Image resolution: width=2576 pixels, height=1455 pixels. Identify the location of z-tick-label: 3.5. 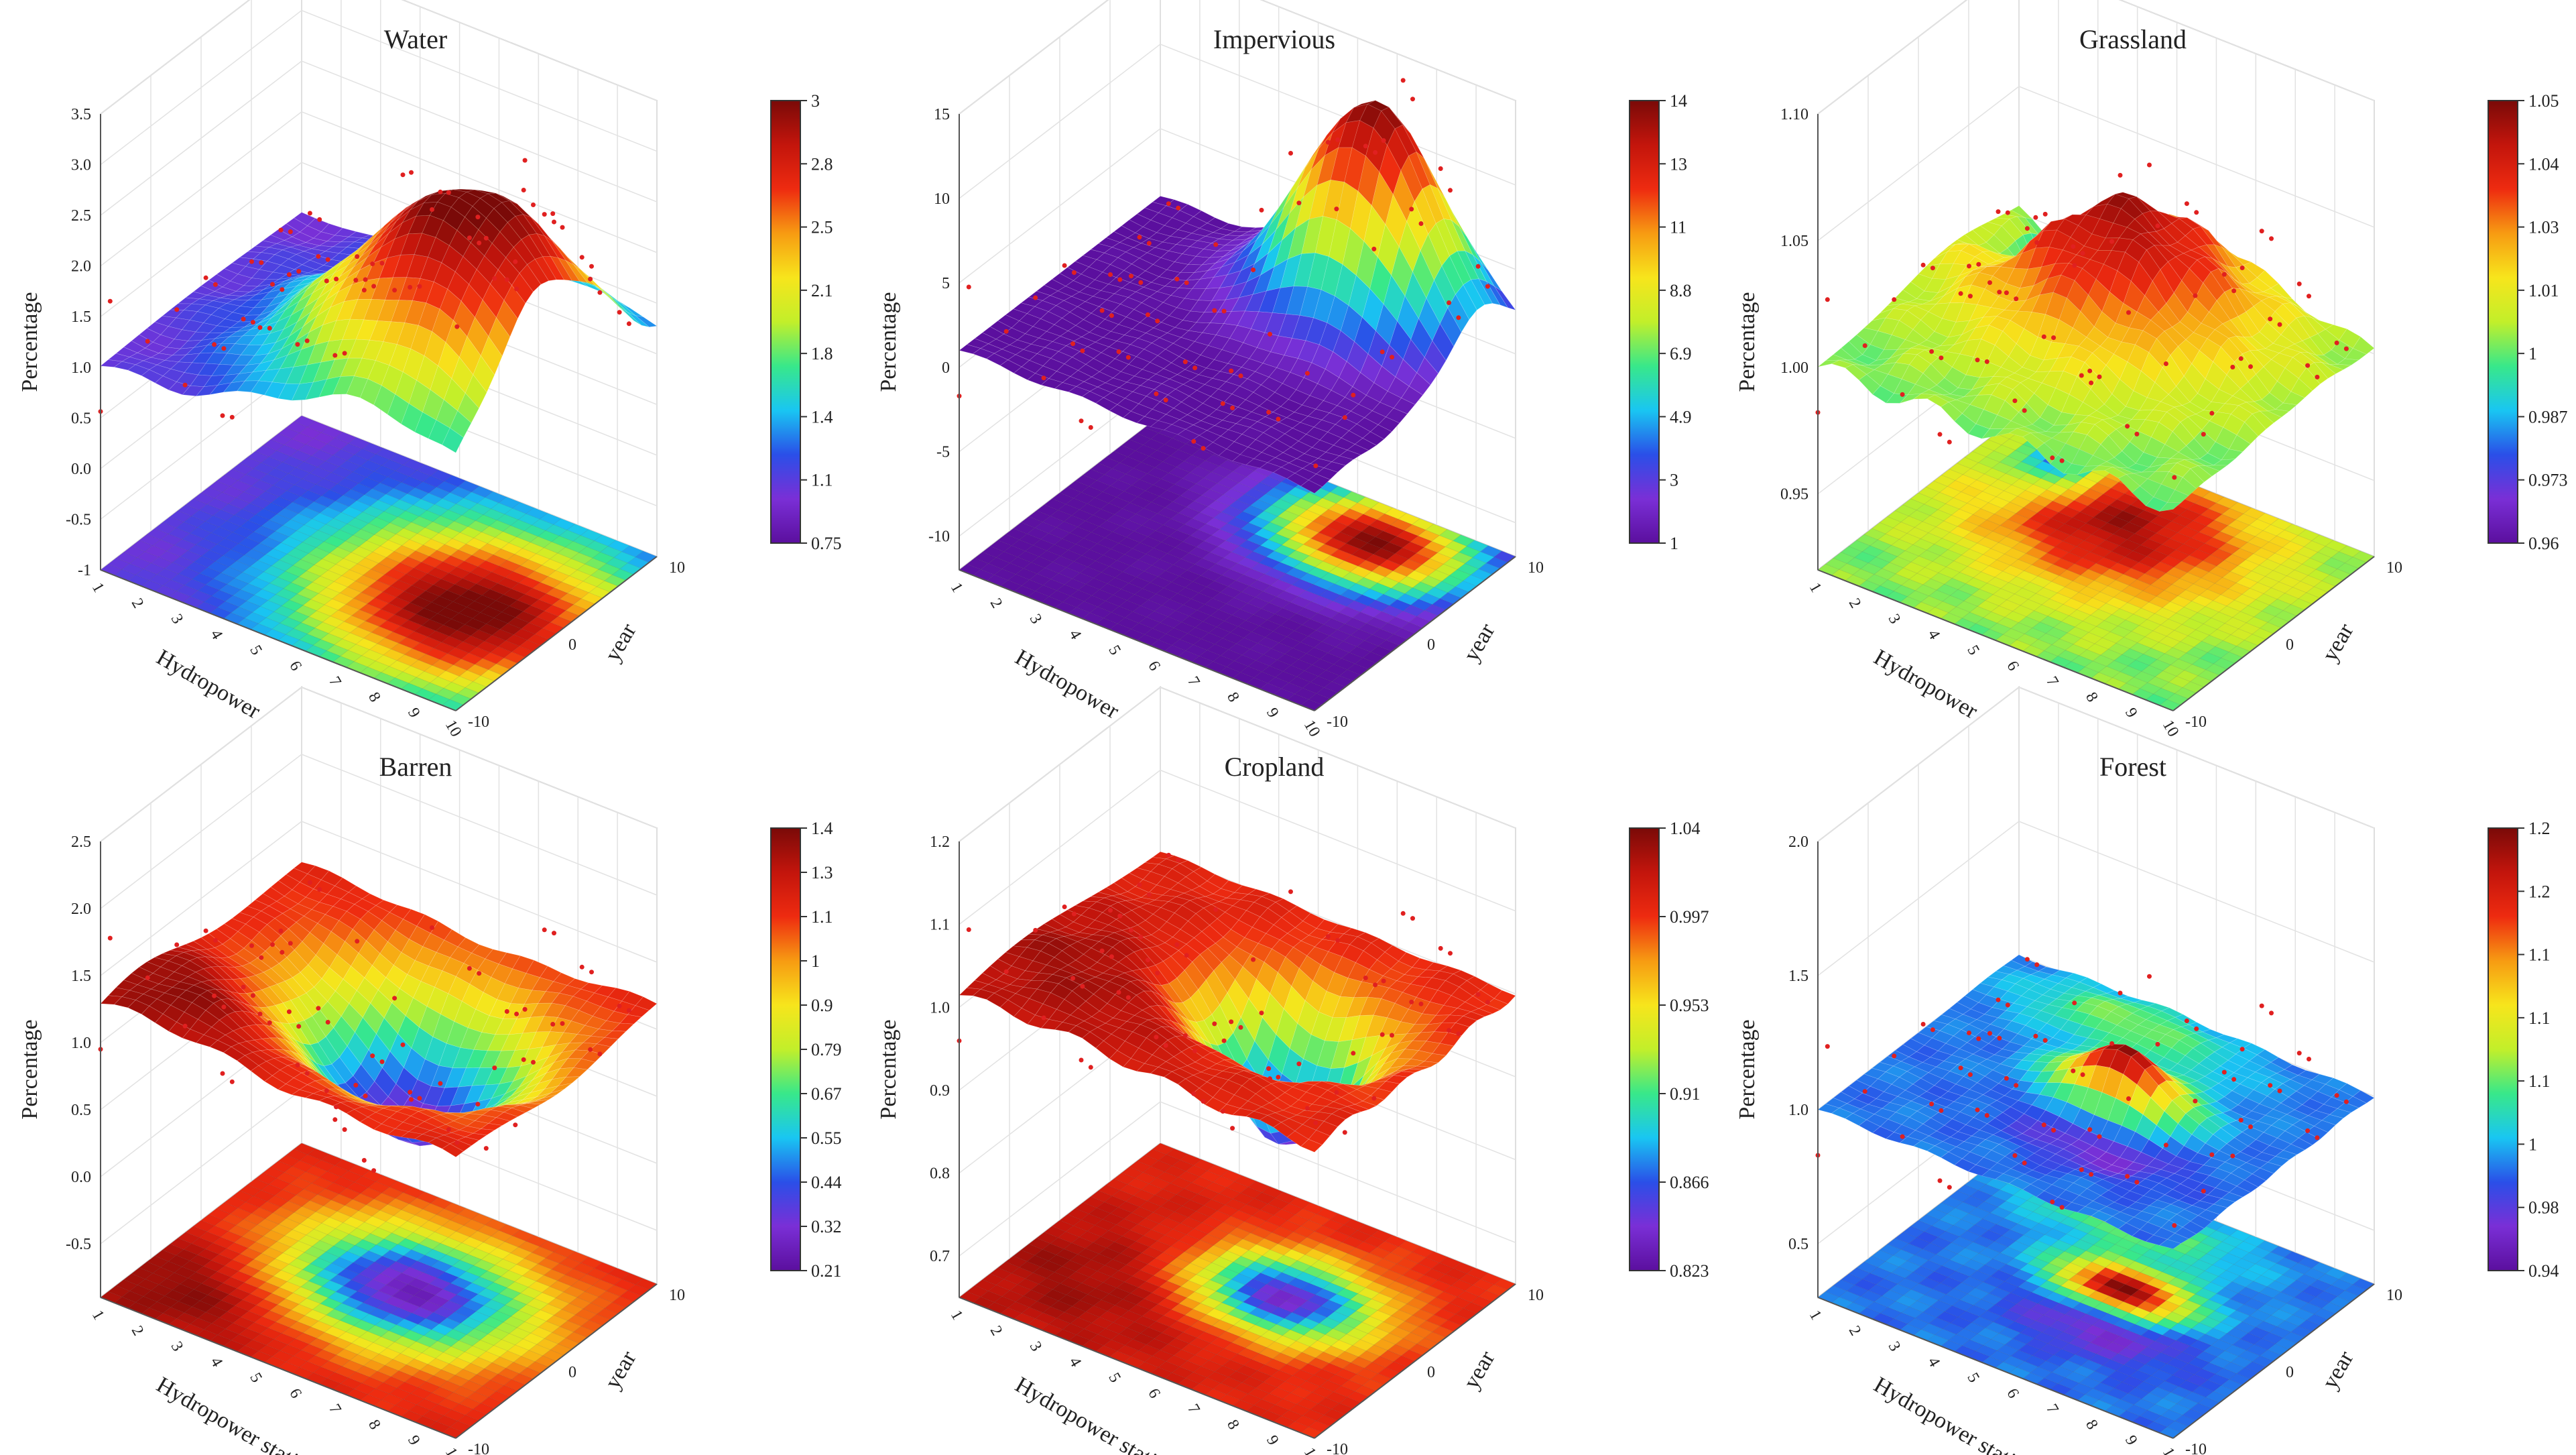
(81, 115).